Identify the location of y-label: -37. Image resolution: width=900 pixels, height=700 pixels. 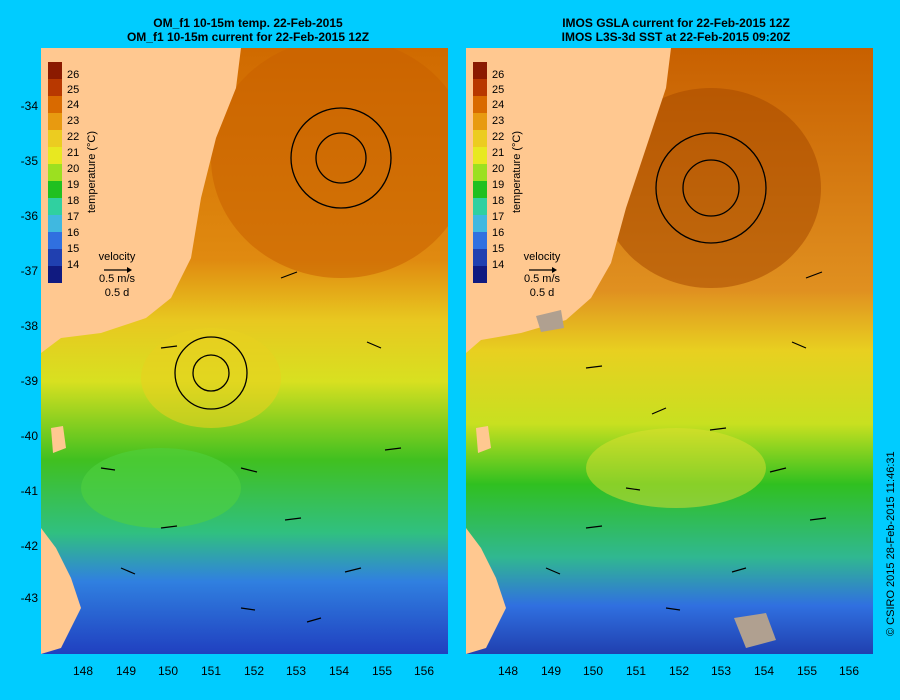
(29, 271).